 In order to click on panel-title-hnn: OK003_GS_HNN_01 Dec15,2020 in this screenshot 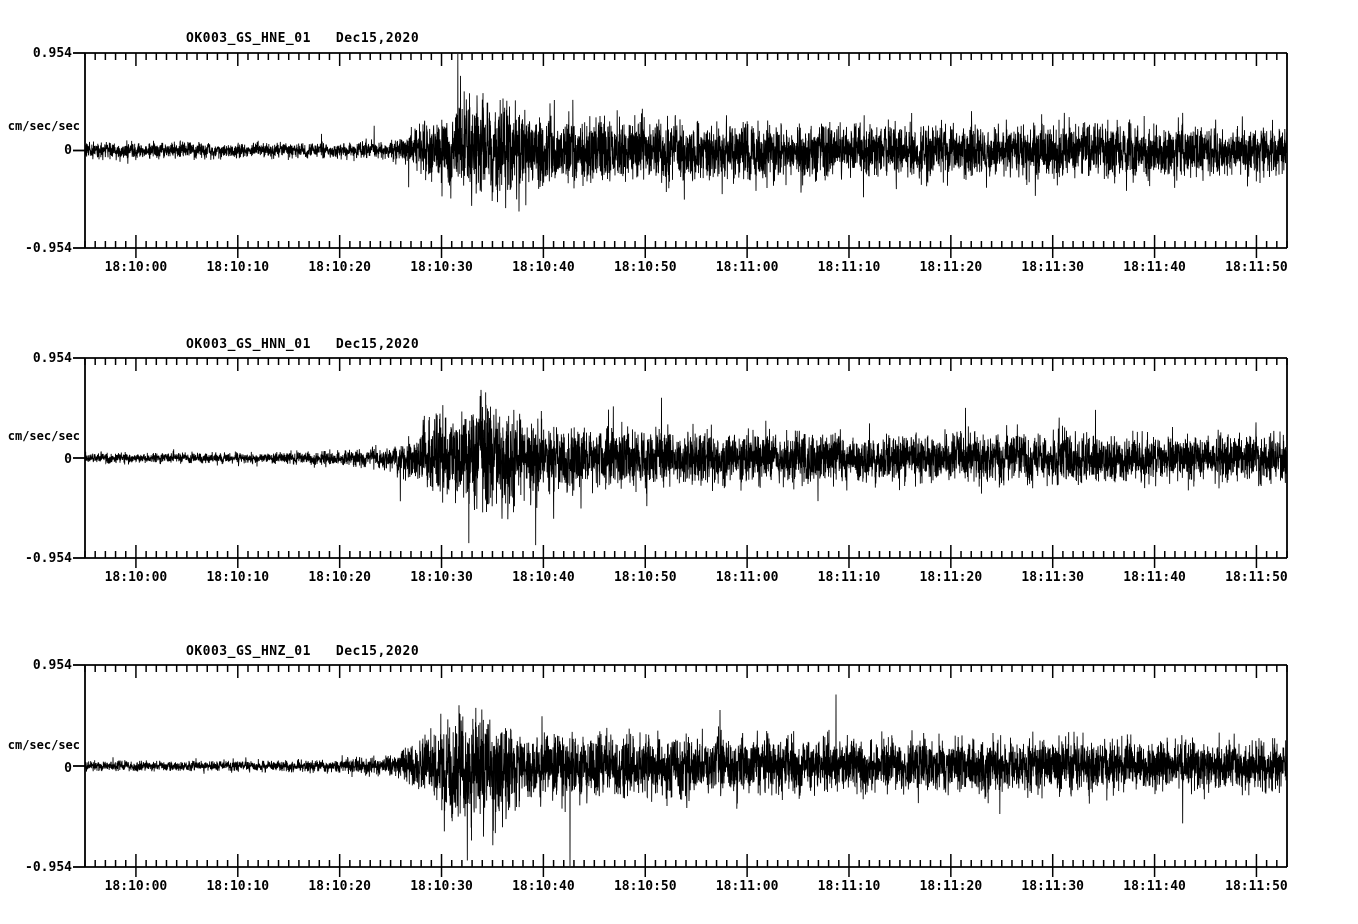, I will do `click(303, 344)`.